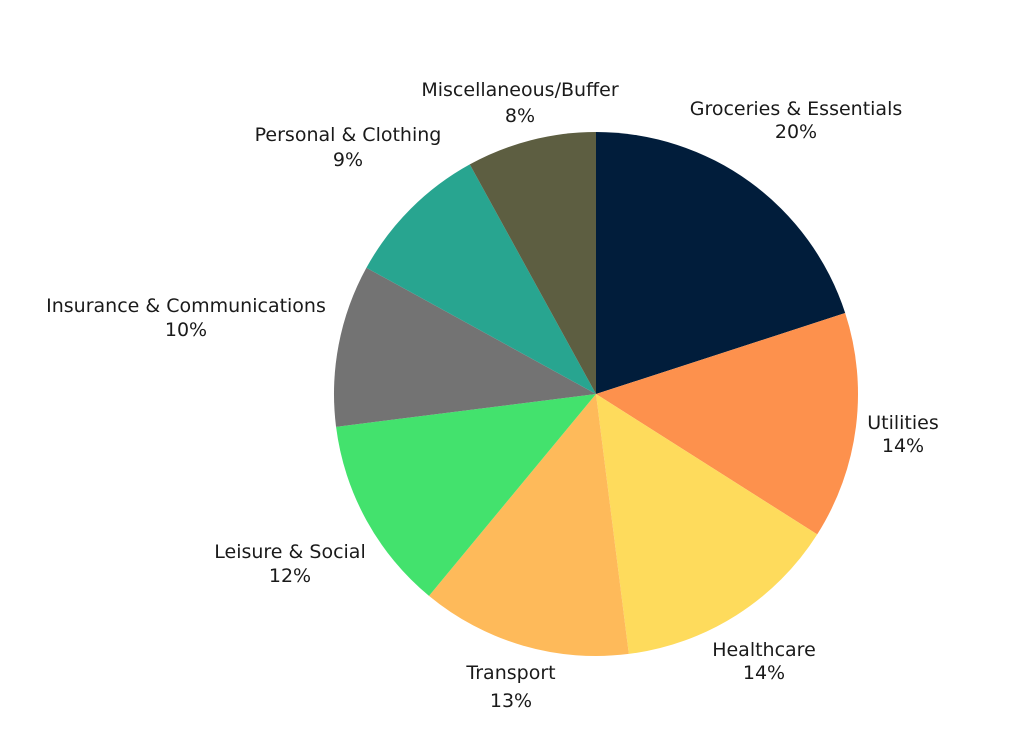  What do you see at coordinates (348, 135) in the screenshot?
I see `slice-label-personal-clothing: Personal & Clothing` at bounding box center [348, 135].